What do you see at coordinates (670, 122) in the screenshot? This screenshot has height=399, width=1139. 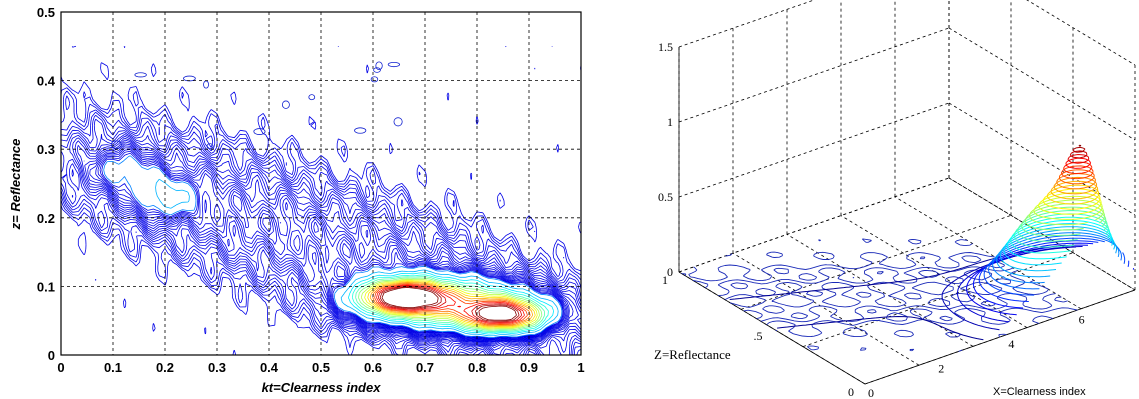 I see `z-tick-label-3d: 1` at bounding box center [670, 122].